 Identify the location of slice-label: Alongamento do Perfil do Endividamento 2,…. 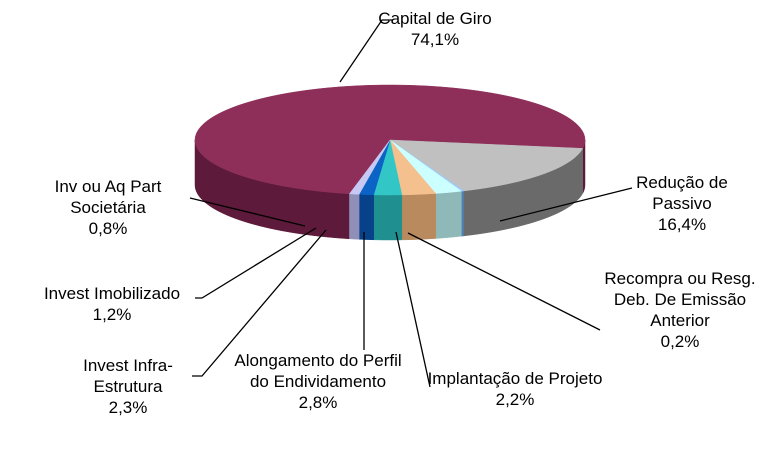
(318, 381).